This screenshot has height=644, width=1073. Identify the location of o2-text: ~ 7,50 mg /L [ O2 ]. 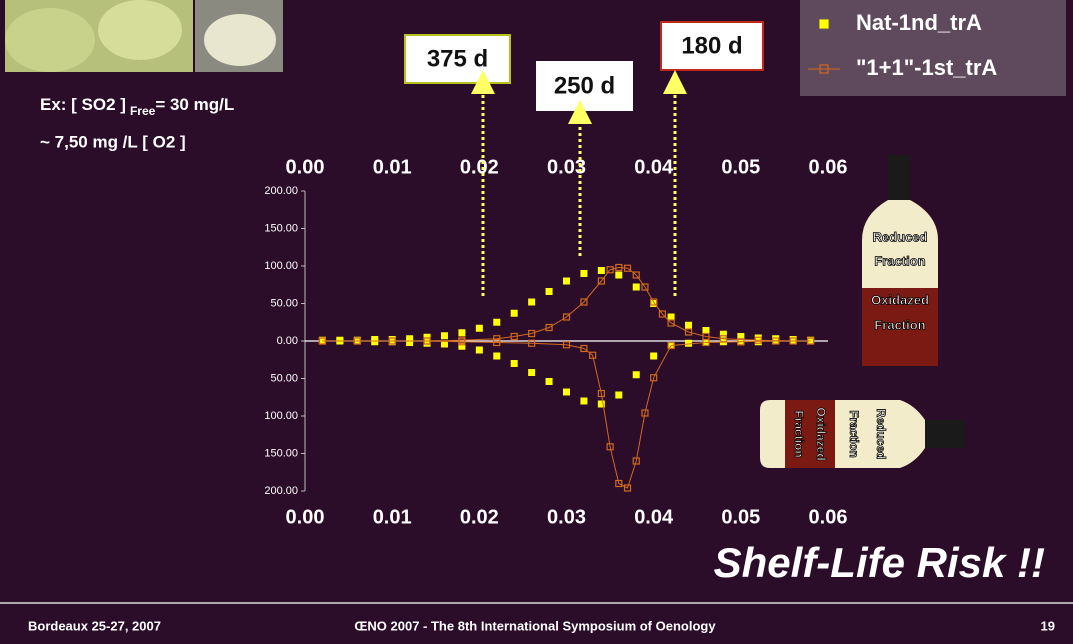
(113, 141).